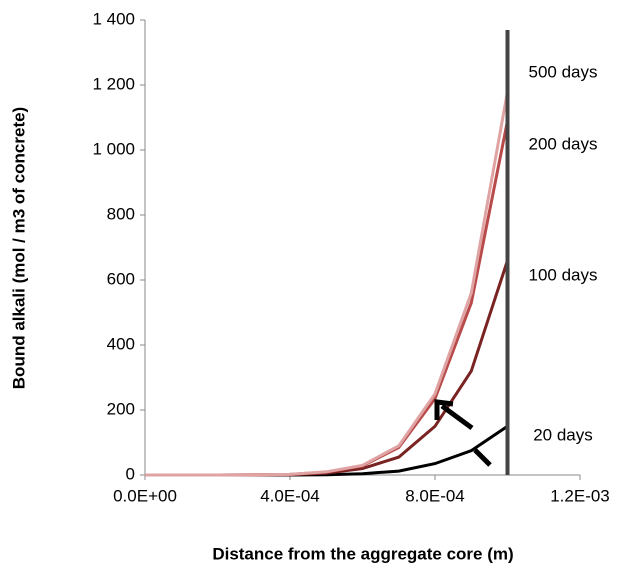 The height and width of the screenshot is (572, 621). What do you see at coordinates (563, 71) in the screenshot?
I see `series-label: 500 days` at bounding box center [563, 71].